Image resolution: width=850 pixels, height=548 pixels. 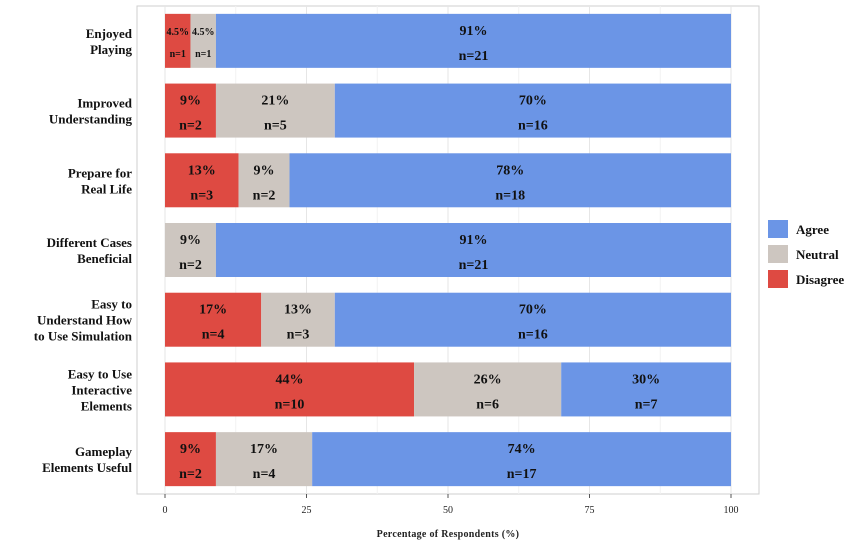 I want to click on legend-label: Disagree, so click(x=820, y=279).